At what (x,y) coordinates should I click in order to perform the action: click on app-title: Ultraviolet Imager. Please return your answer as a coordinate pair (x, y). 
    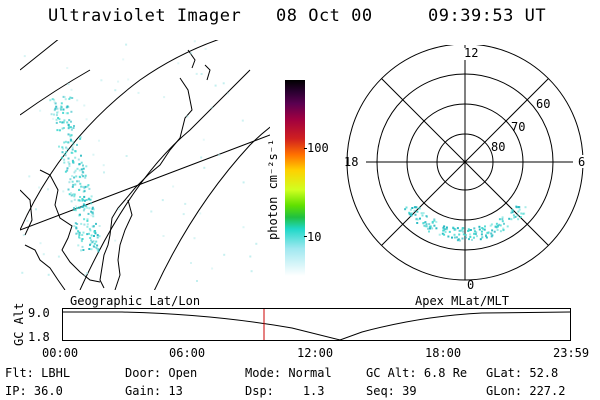
    Looking at the image, I should click on (145, 16).